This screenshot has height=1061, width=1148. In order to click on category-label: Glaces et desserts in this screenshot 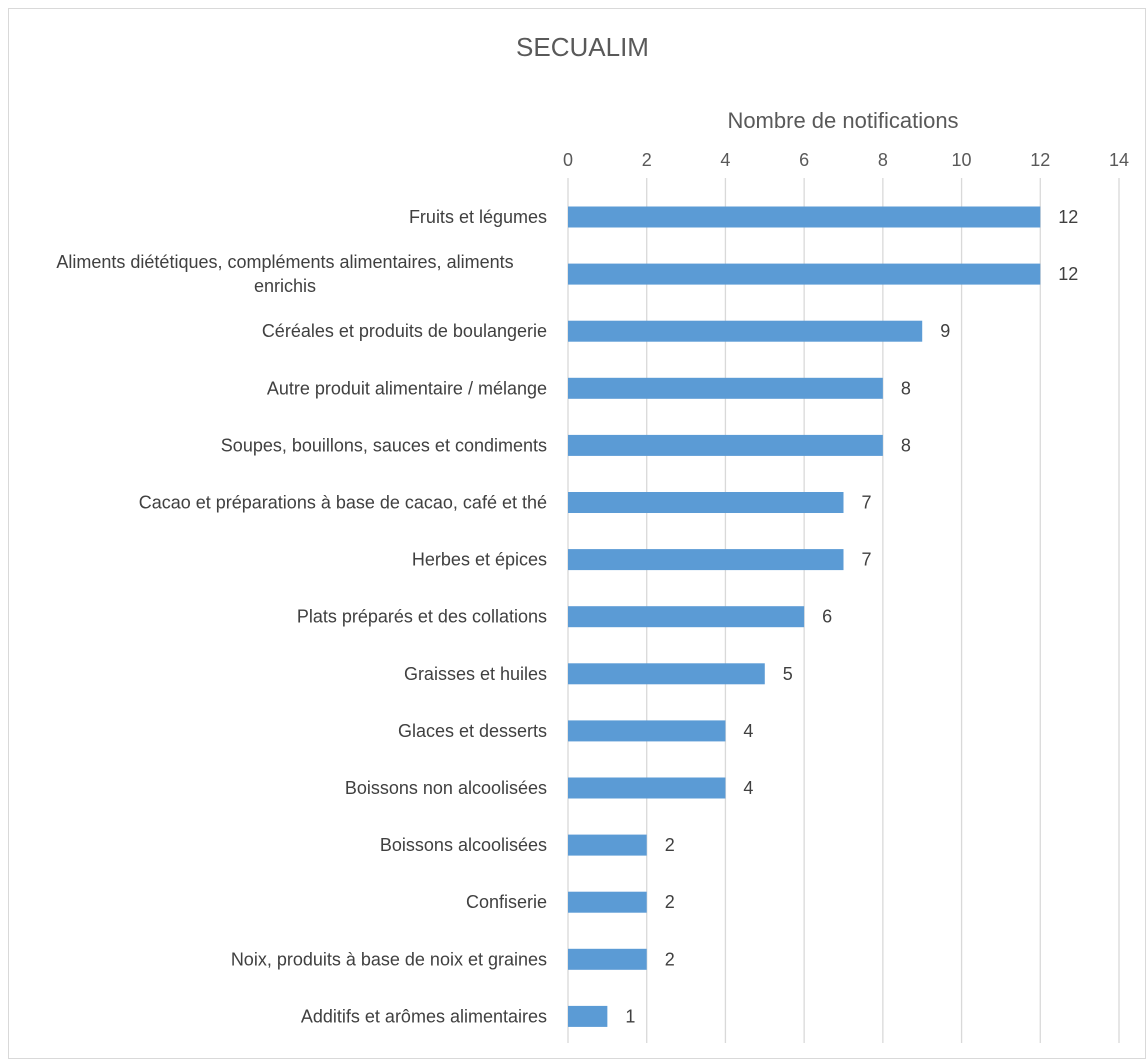, I will do `click(472, 731)`.